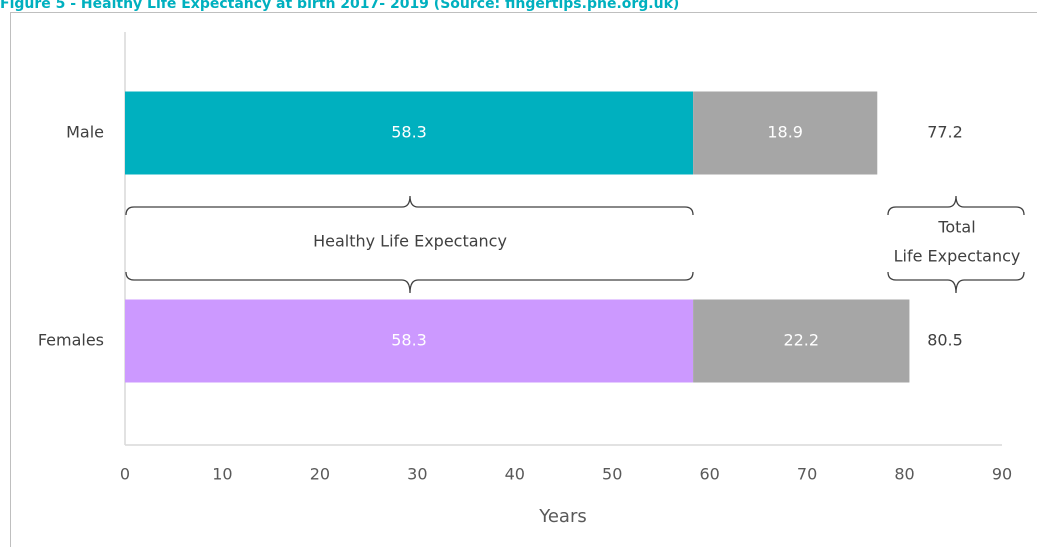 The height and width of the screenshot is (547, 1037). Describe the element at coordinates (709, 474) in the screenshot. I see `x-tick-label: 60` at that location.